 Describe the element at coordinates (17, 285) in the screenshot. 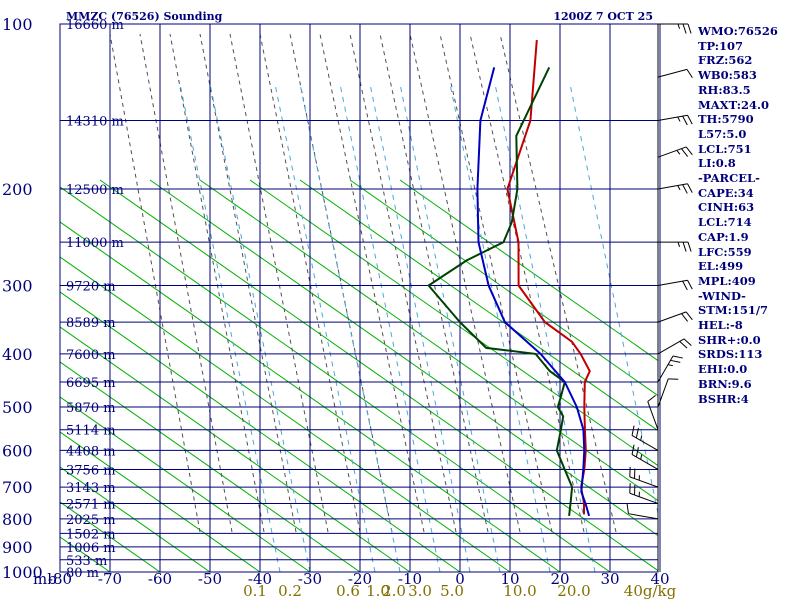

I see `pressure-tick-label: 300` at that location.